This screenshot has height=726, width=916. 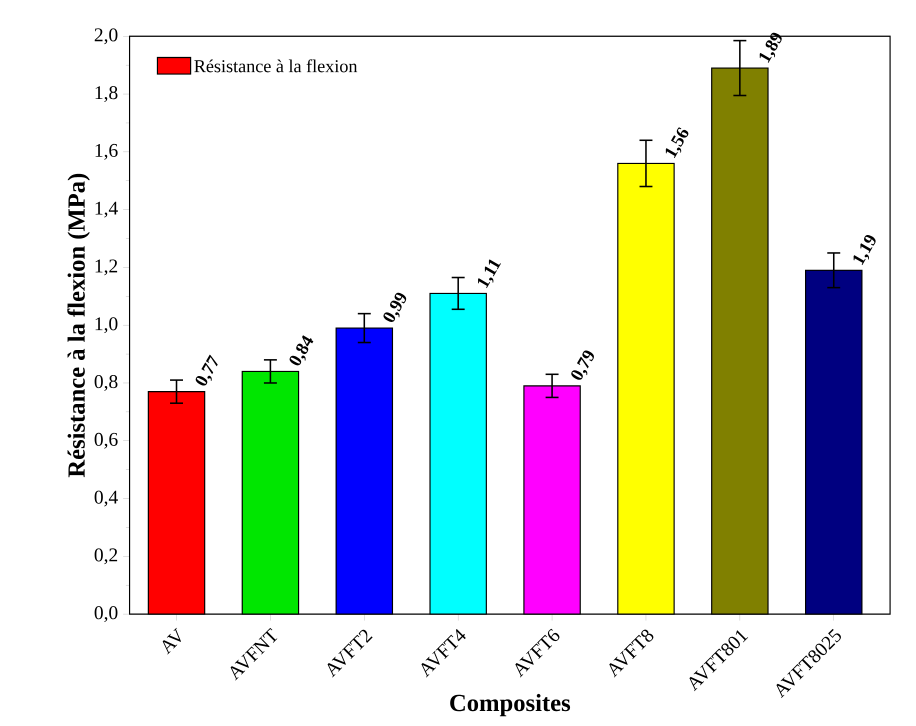 What do you see at coordinates (771, 48) in the screenshot?
I see `data-label: 1,89` at bounding box center [771, 48].